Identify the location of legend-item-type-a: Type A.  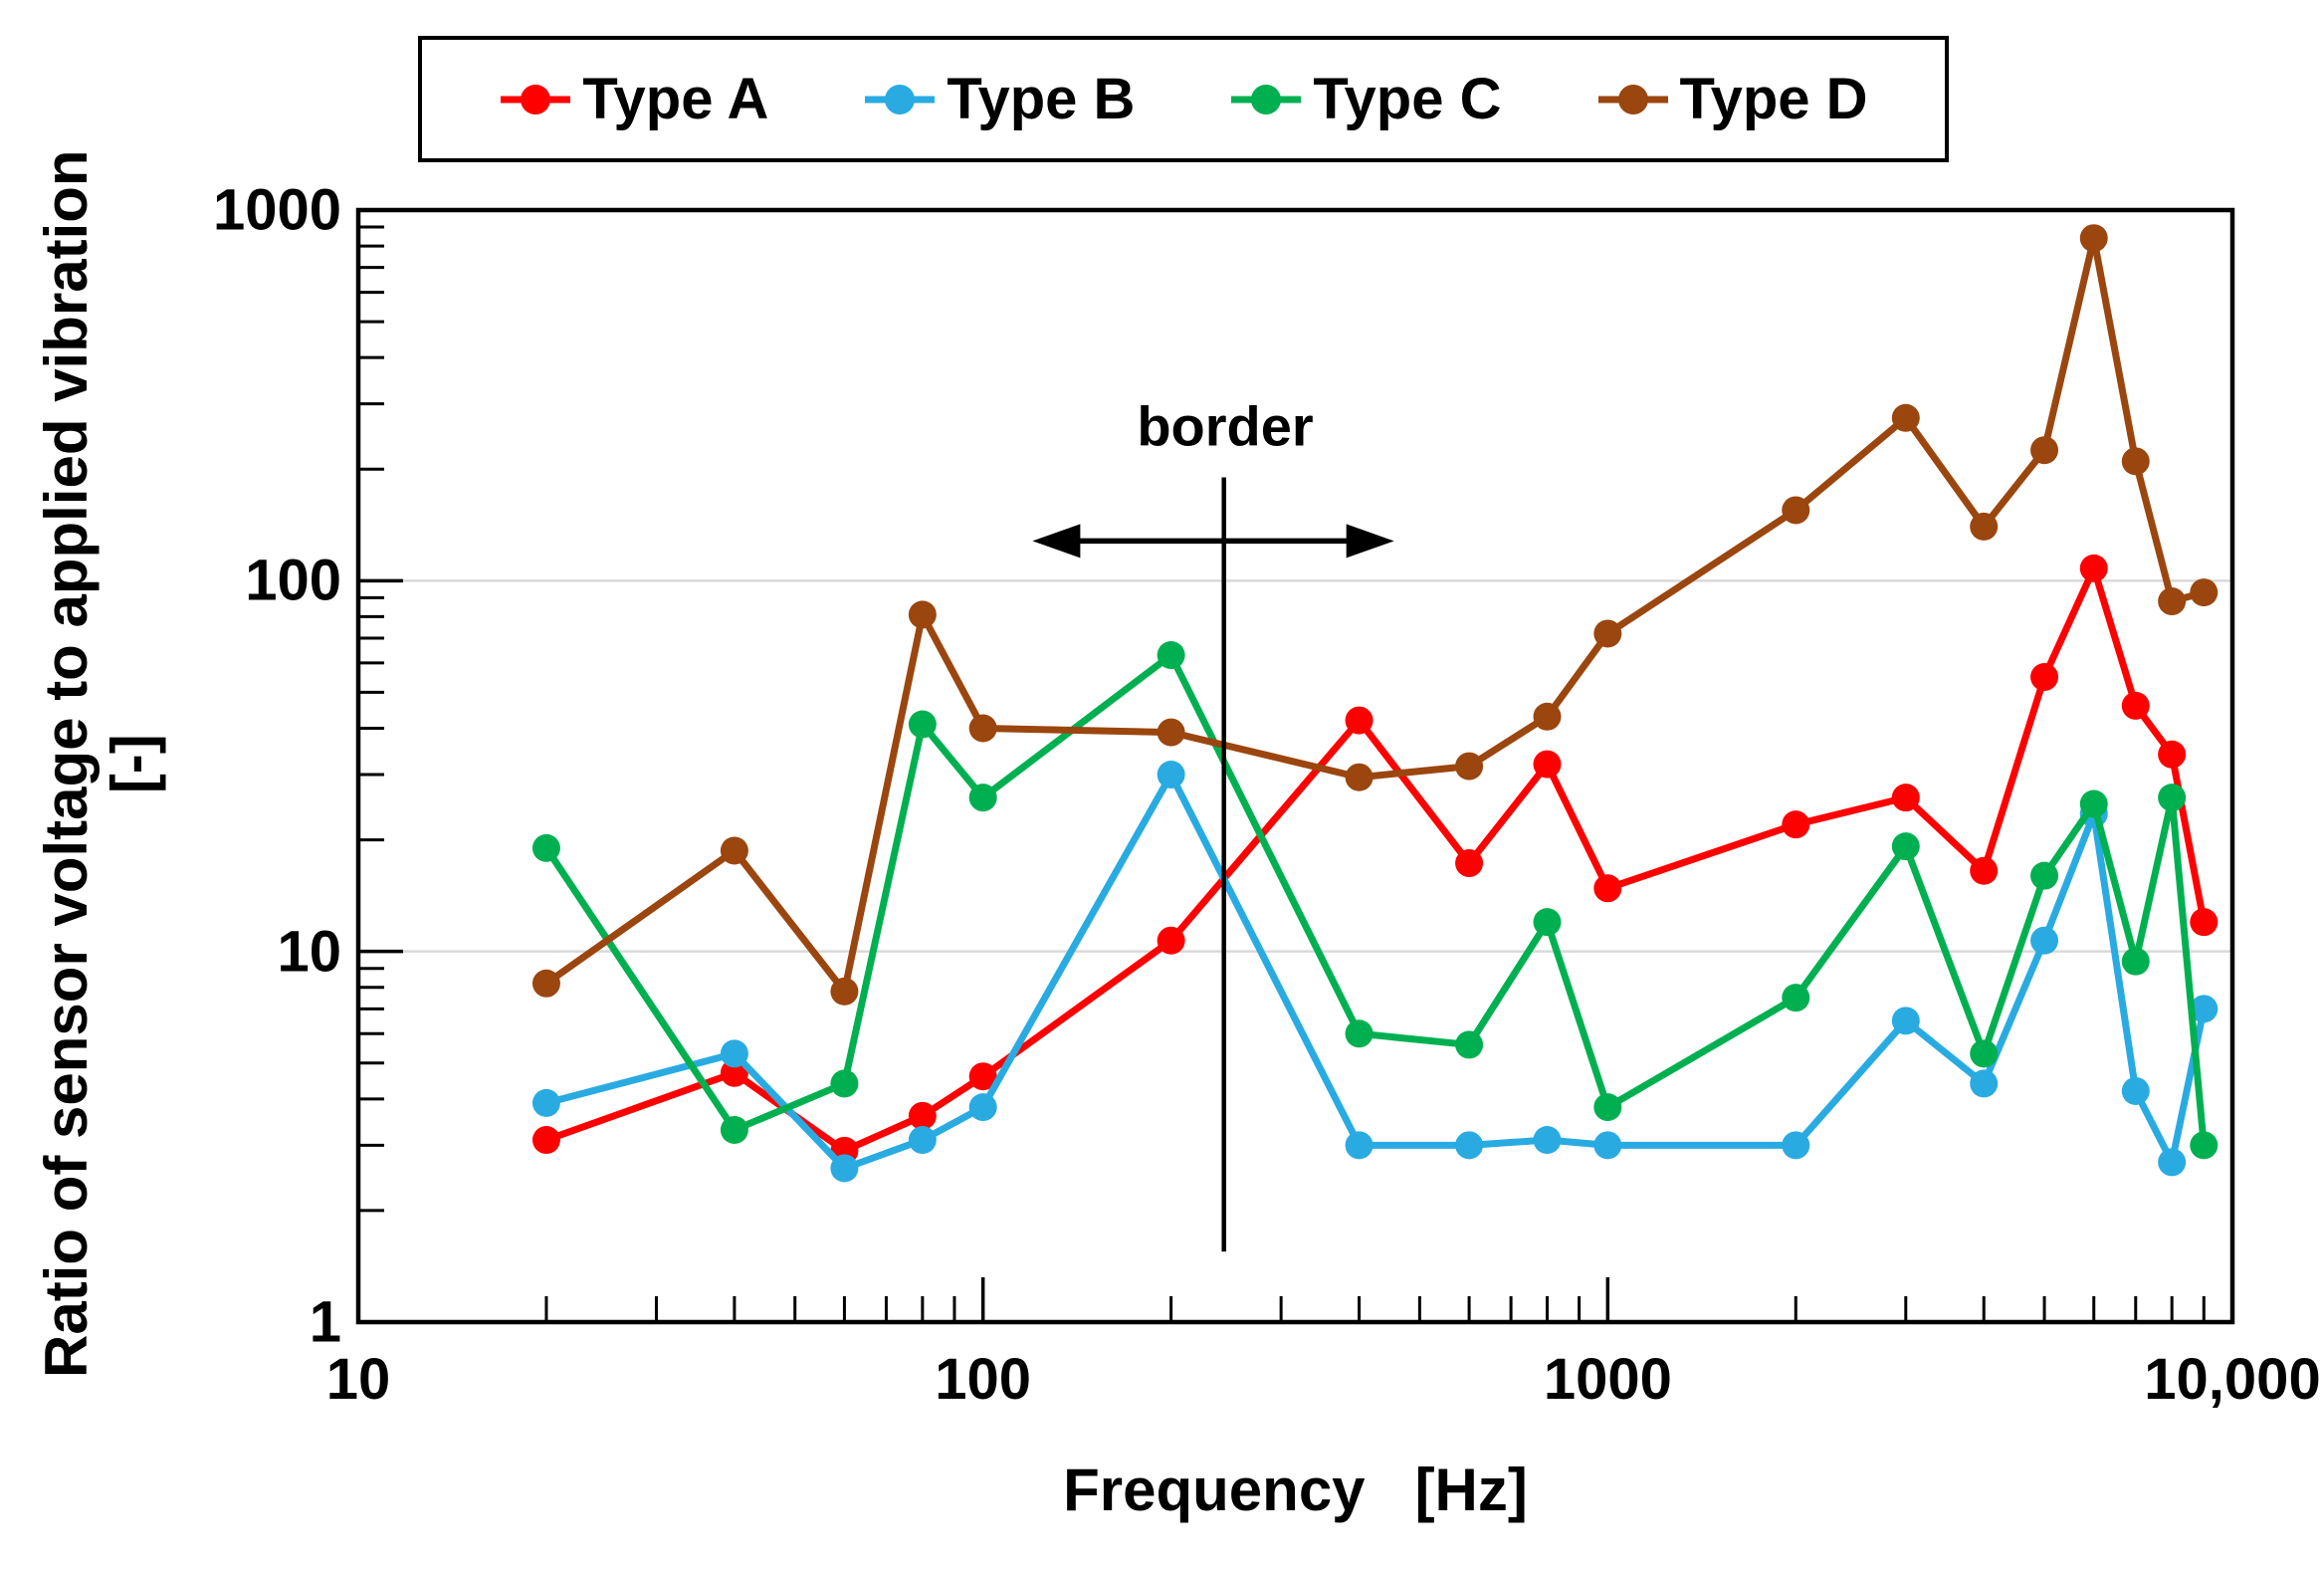
(633, 99).